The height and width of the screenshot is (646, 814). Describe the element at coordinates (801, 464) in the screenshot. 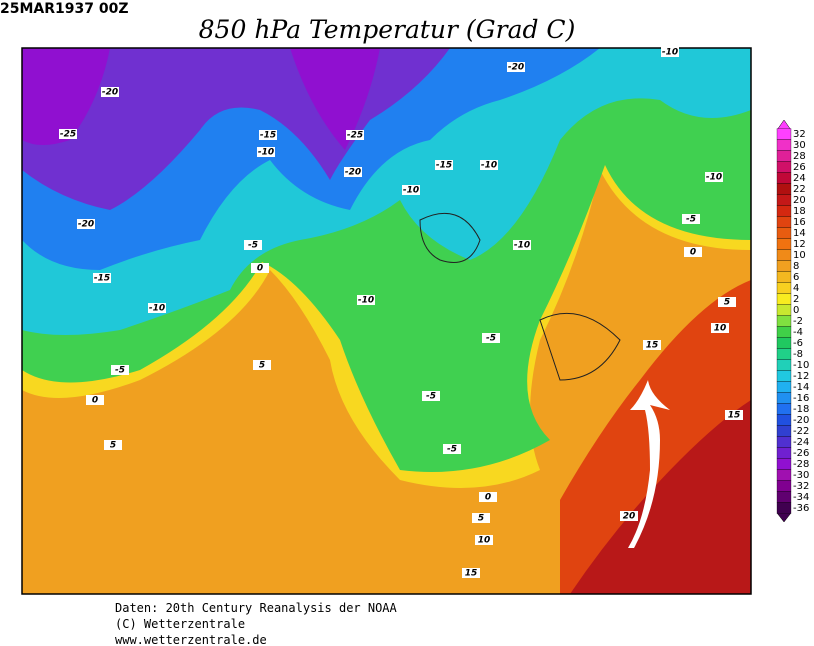

I see `colorbar-label: -28` at that location.